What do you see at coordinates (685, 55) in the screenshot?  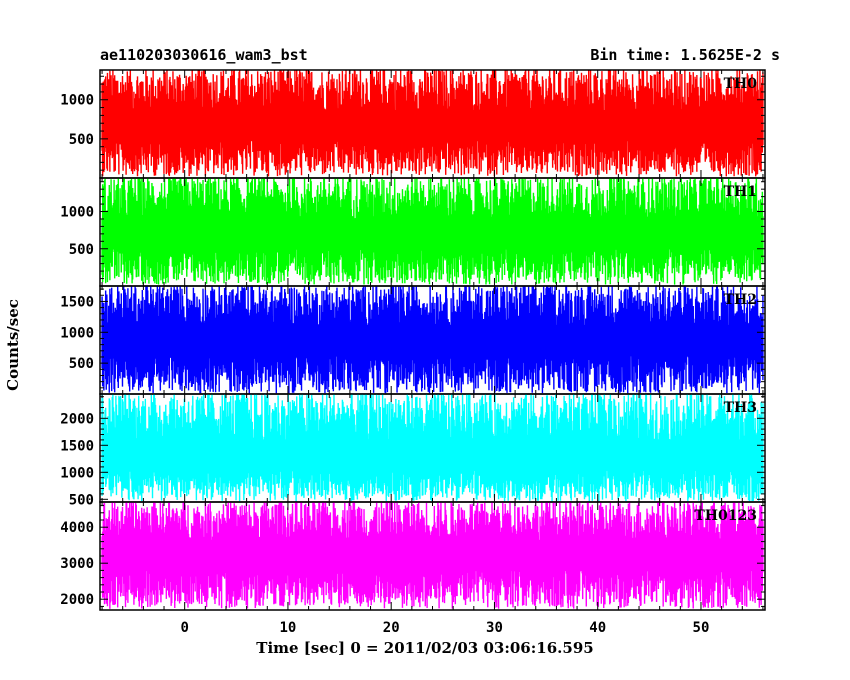 I see `bin-time-label: Bin time: 1.5625E-2 s` at bounding box center [685, 55].